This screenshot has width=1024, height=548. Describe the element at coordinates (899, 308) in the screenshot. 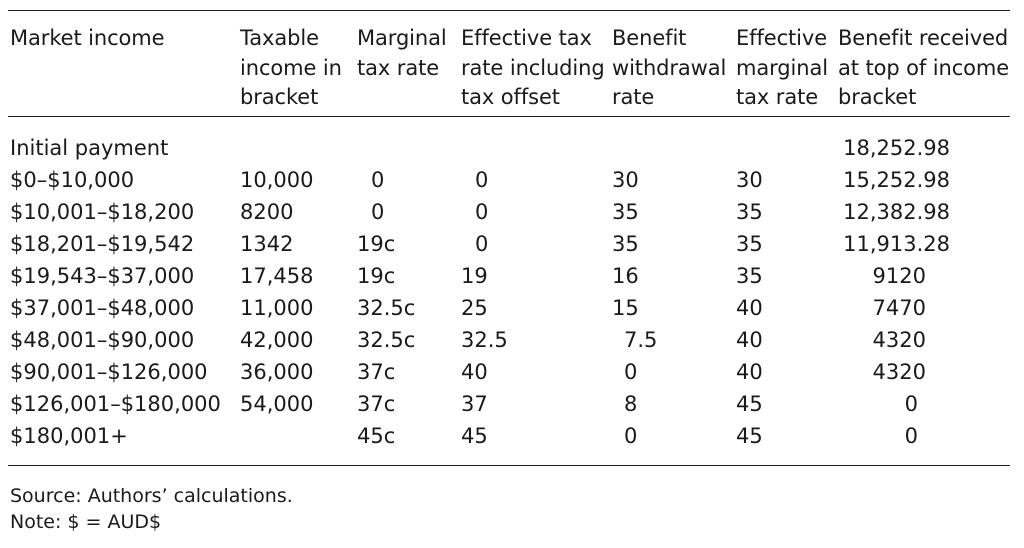

I see `cell-benefit-received: 7470` at that location.